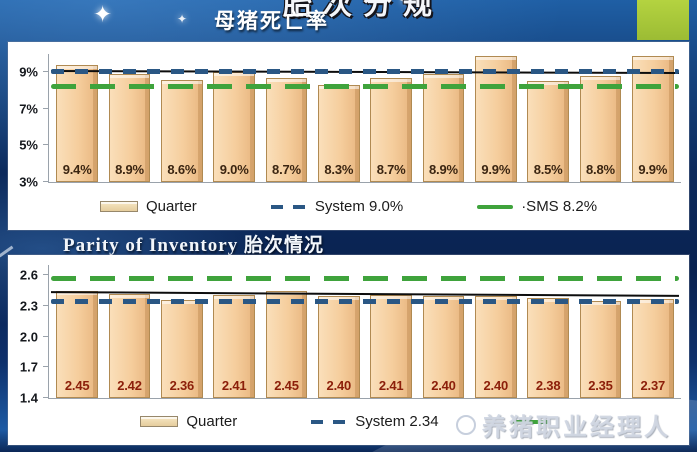  What do you see at coordinates (339, 118) in the screenshot?
I see `bar-slot: 8.3%` at bounding box center [339, 118].